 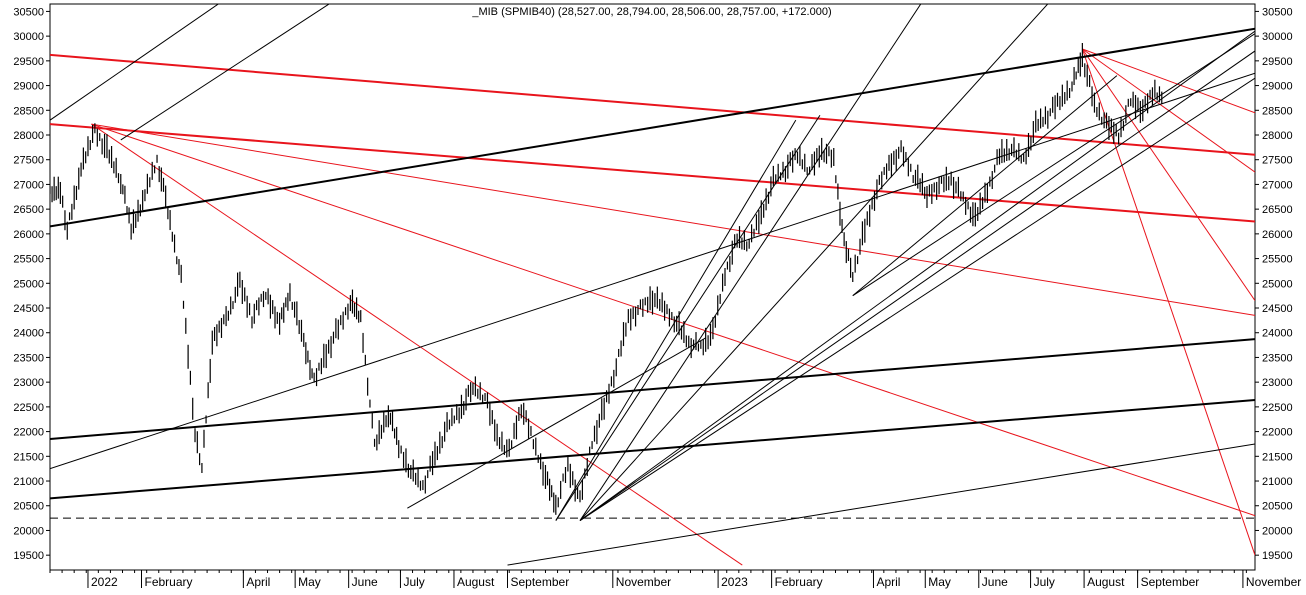 What do you see at coordinates (28, 12) in the screenshot?
I see `y-tick-label-left: 30500` at bounding box center [28, 12].